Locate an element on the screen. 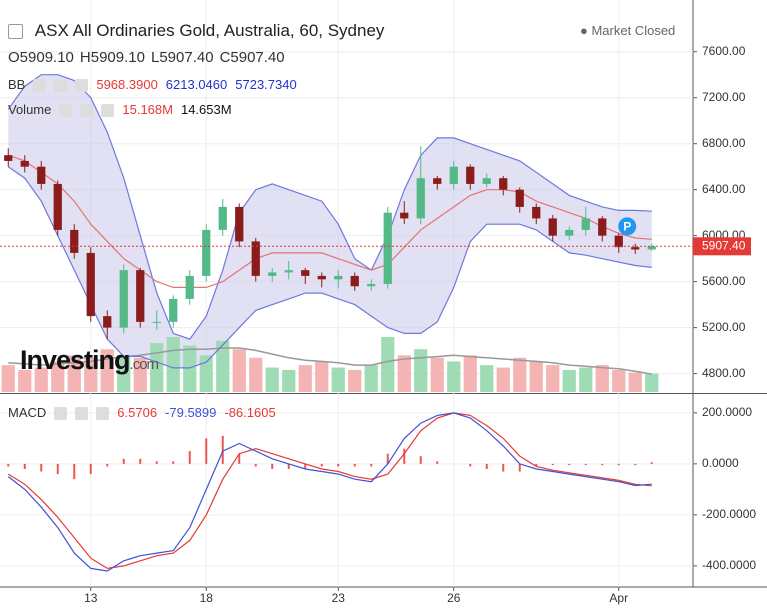 This screenshot has width=767, height=608. bb-value: 5723.7340 is located at coordinates (266, 84).